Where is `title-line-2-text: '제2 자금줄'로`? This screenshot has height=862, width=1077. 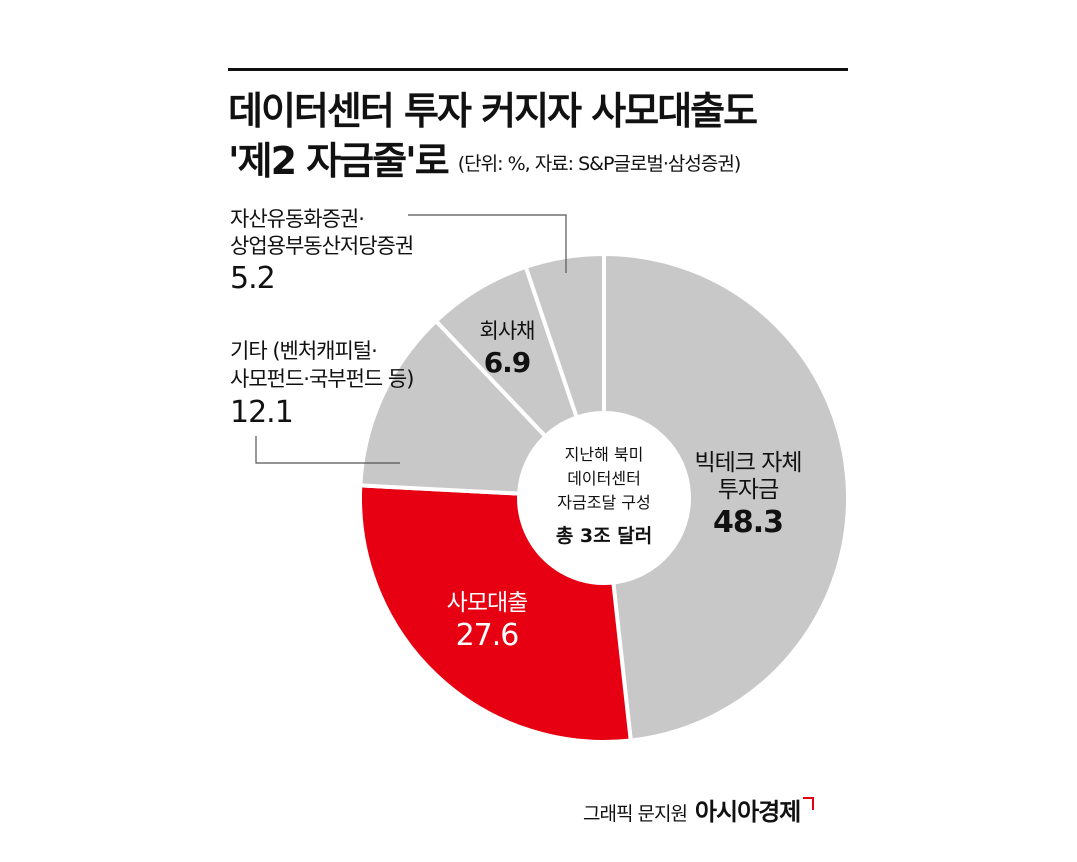 title-line-2-text: '제2 자금줄'로 is located at coordinates (339, 161).